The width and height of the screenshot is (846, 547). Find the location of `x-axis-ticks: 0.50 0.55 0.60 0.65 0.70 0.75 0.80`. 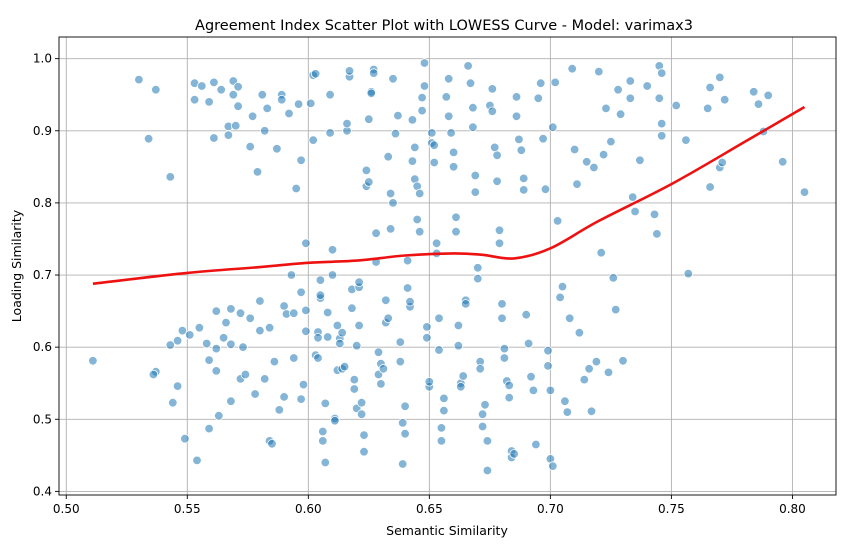

x-axis-ticks: 0.50 0.55 0.60 0.65 0.70 0.75 0.80 is located at coordinates (429, 505).